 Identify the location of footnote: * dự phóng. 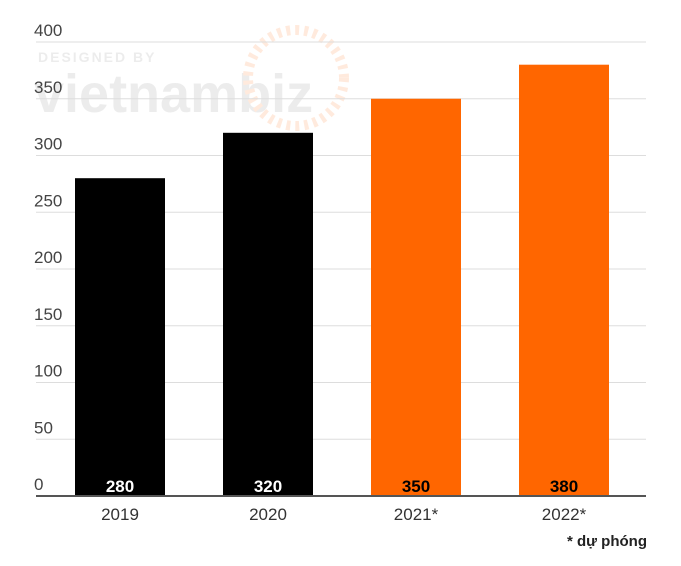
(606, 541).